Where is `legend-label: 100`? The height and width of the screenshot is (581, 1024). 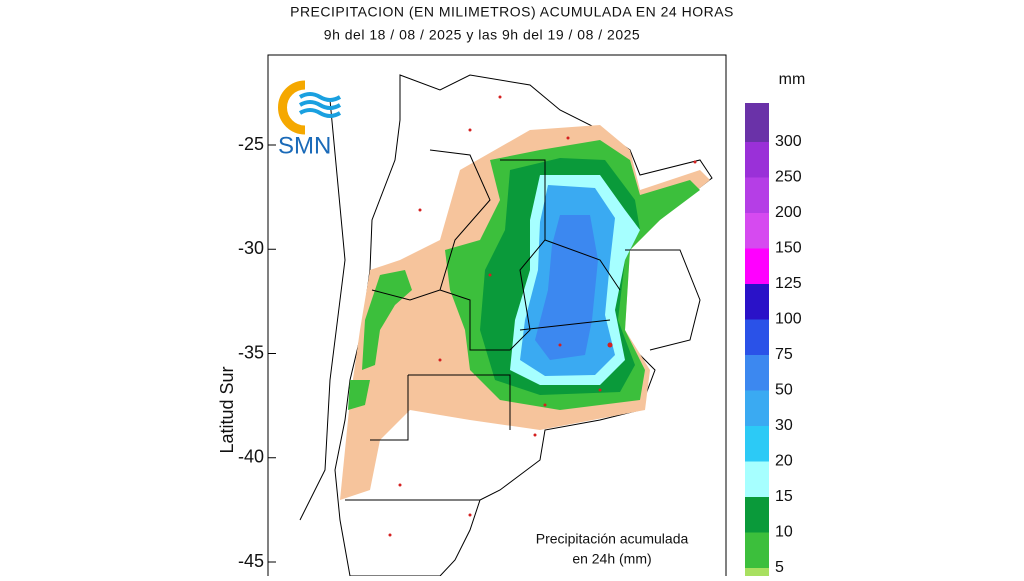 legend-label: 100 is located at coordinates (788, 319).